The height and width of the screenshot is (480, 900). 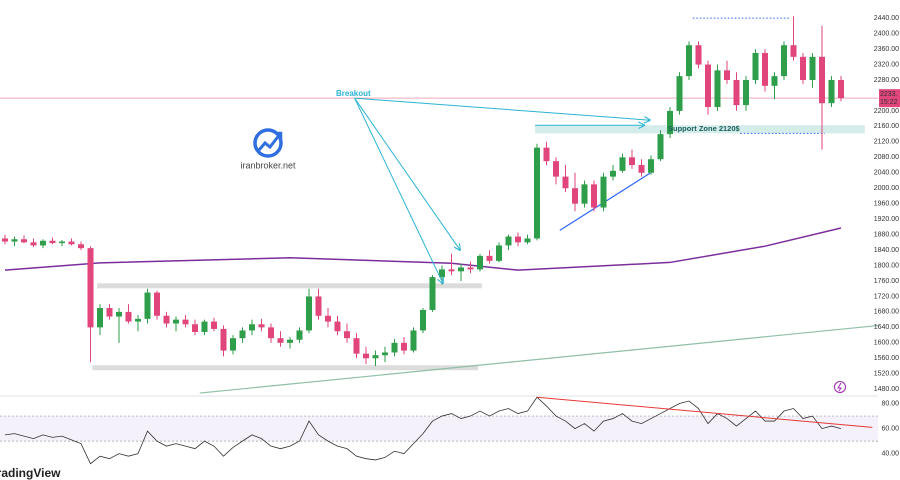 What do you see at coordinates (886, 389) in the screenshot?
I see `y-tick-label: 1480.00` at bounding box center [886, 389].